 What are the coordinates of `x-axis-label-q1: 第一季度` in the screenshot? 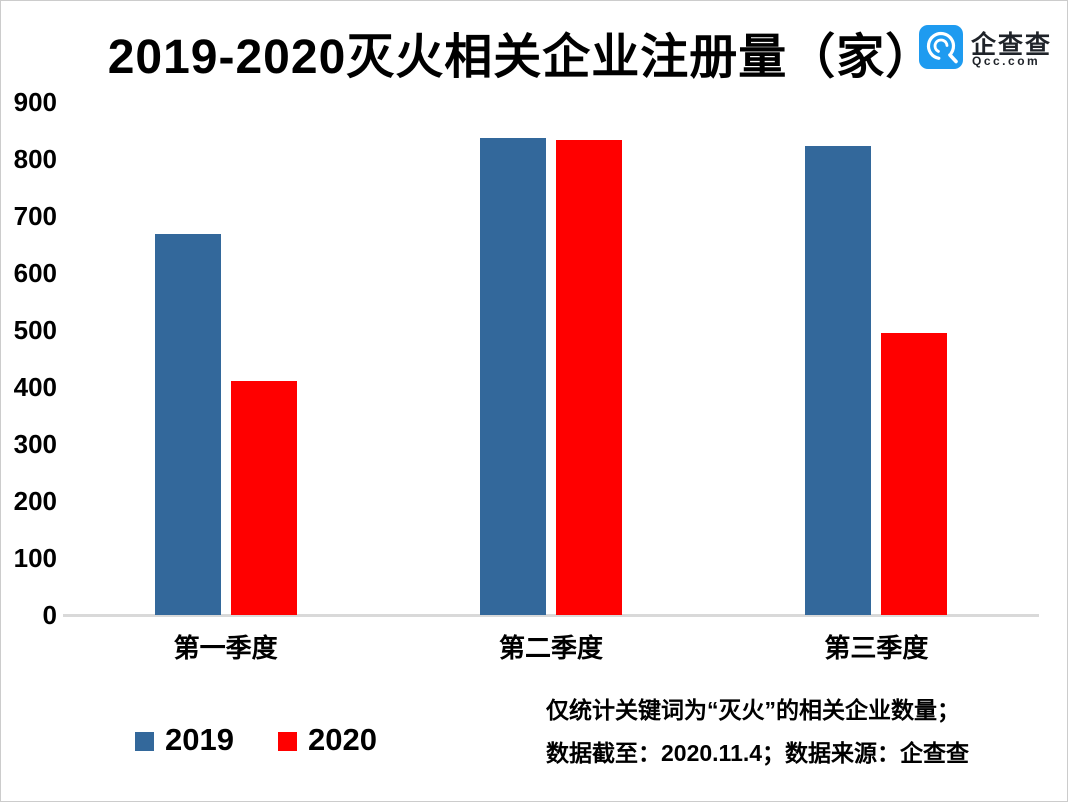 It's located at (225, 648).